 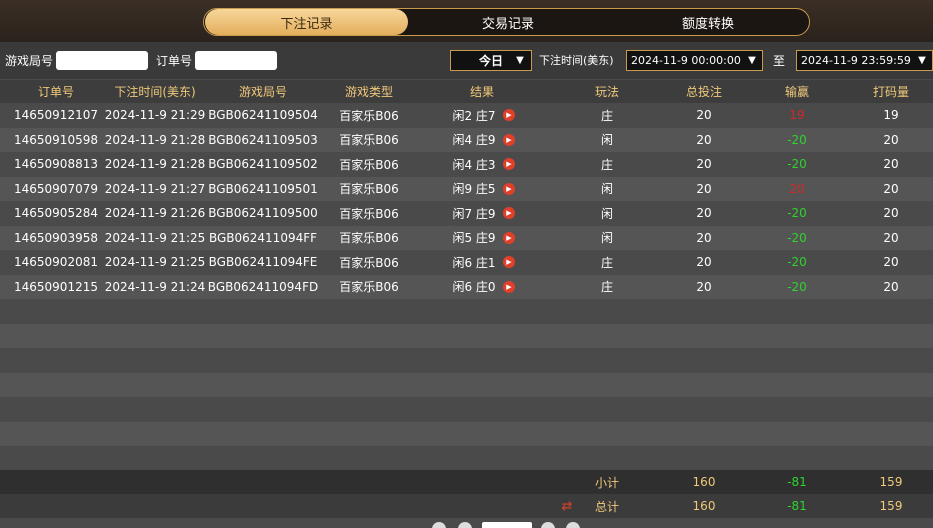 I want to click on cell: 2024-11-9 21:28, so click(x=155, y=139).